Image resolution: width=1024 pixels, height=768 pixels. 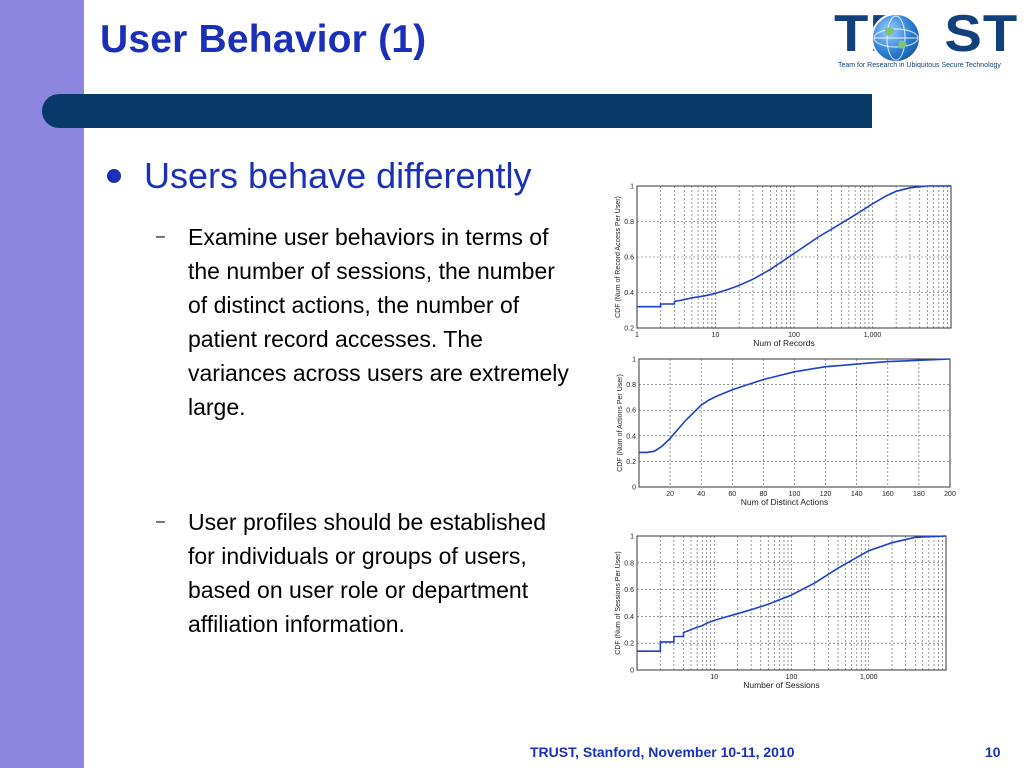 I want to click on x-tick-label: 20, so click(x=670, y=494).